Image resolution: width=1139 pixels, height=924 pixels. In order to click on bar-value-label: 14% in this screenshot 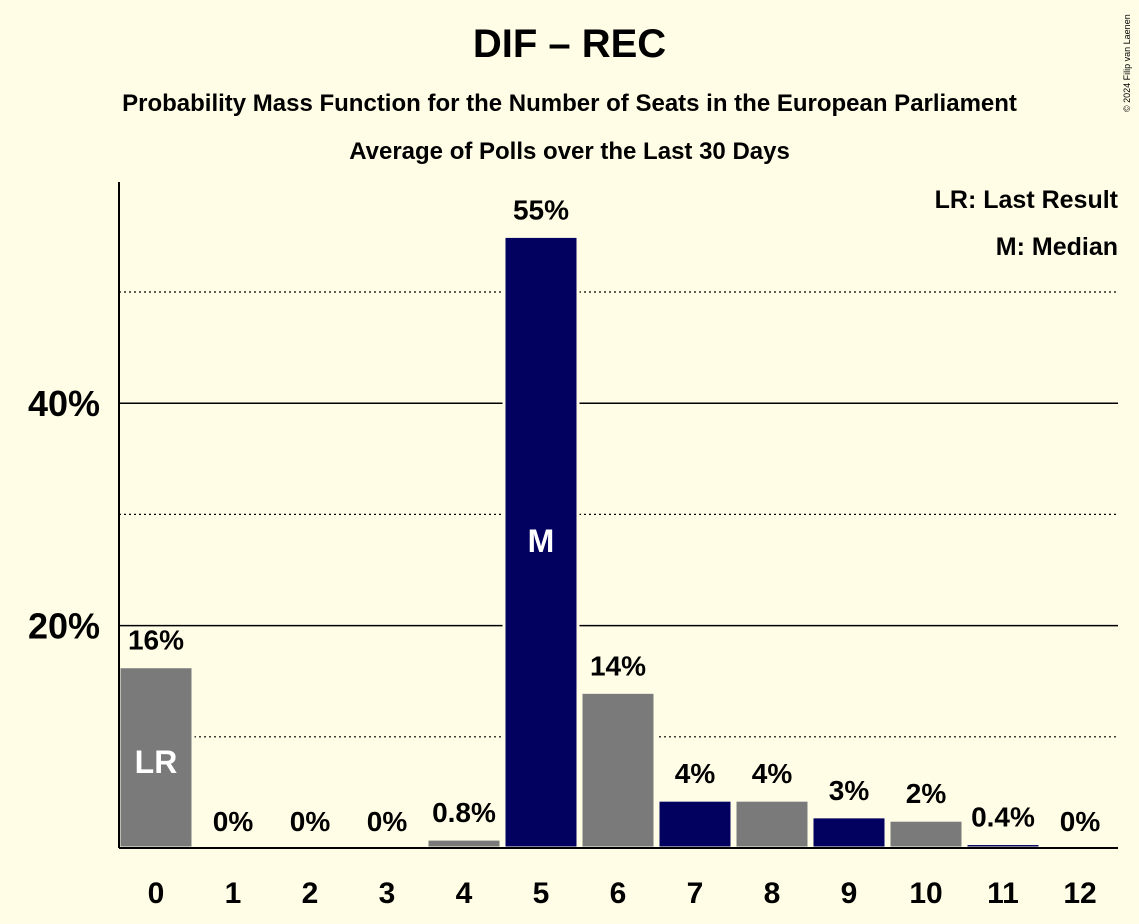, I will do `click(618, 665)`.